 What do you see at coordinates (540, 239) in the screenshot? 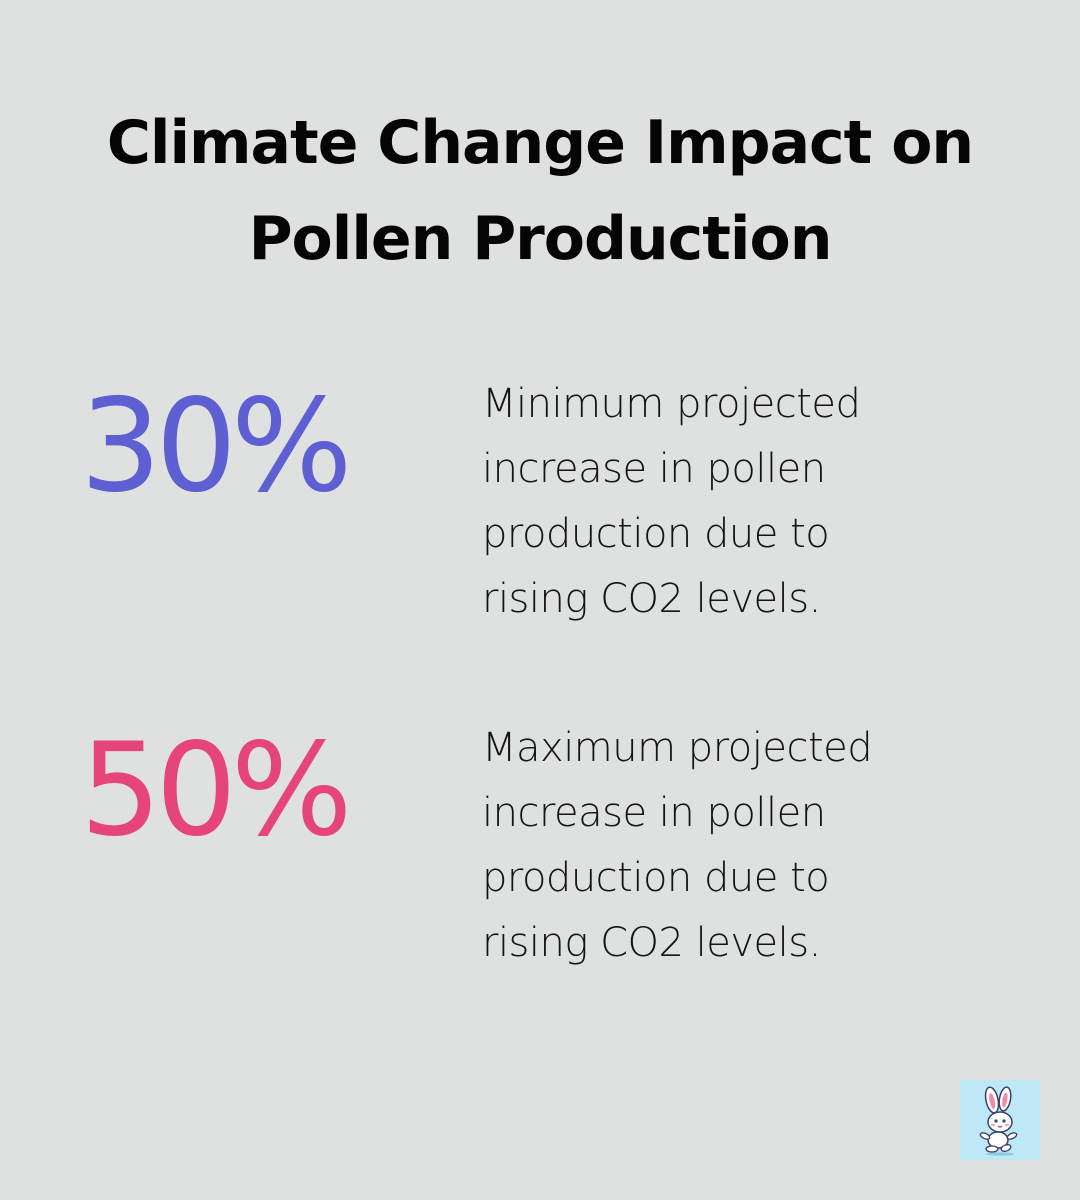
I see `title-line-2: Pollen Production` at bounding box center [540, 239].